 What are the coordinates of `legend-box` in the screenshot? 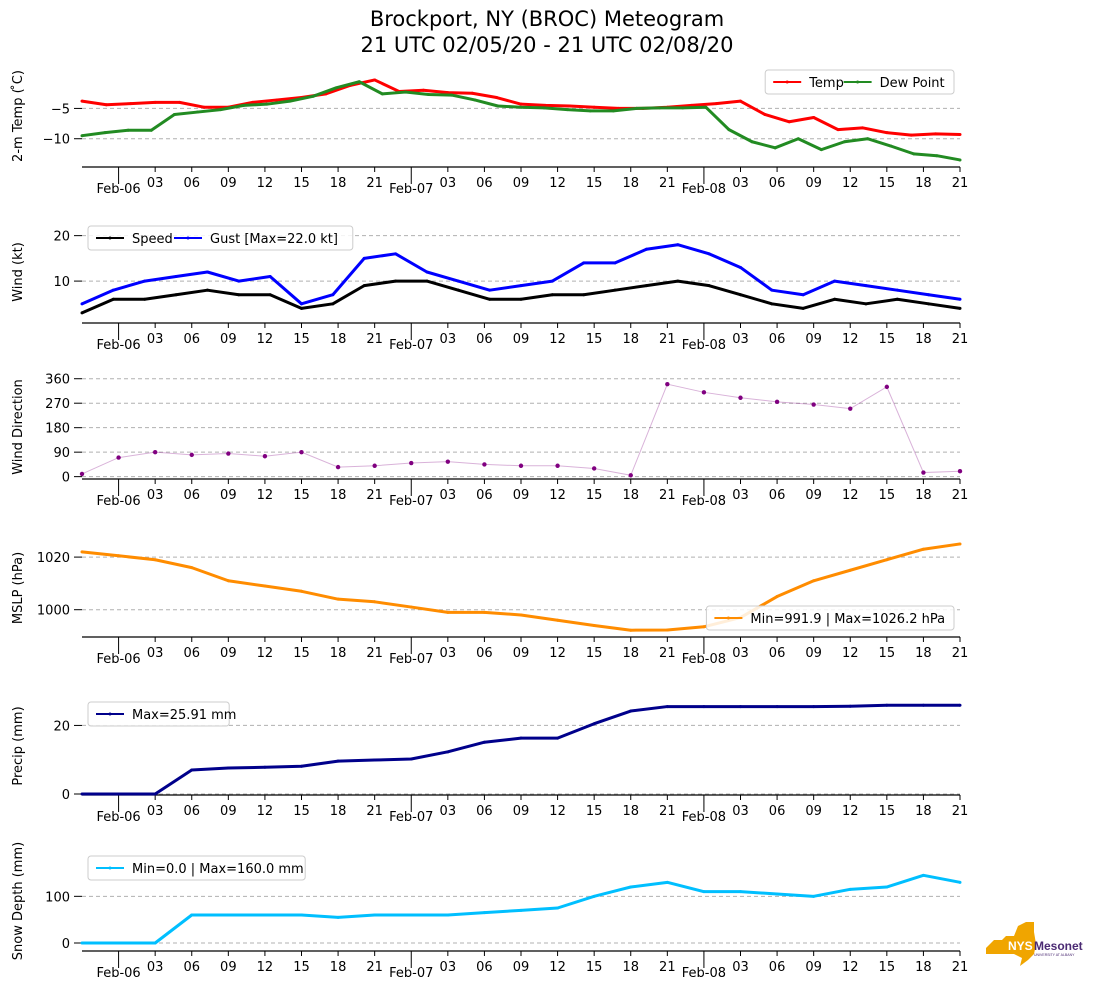 It's located at (220, 238).